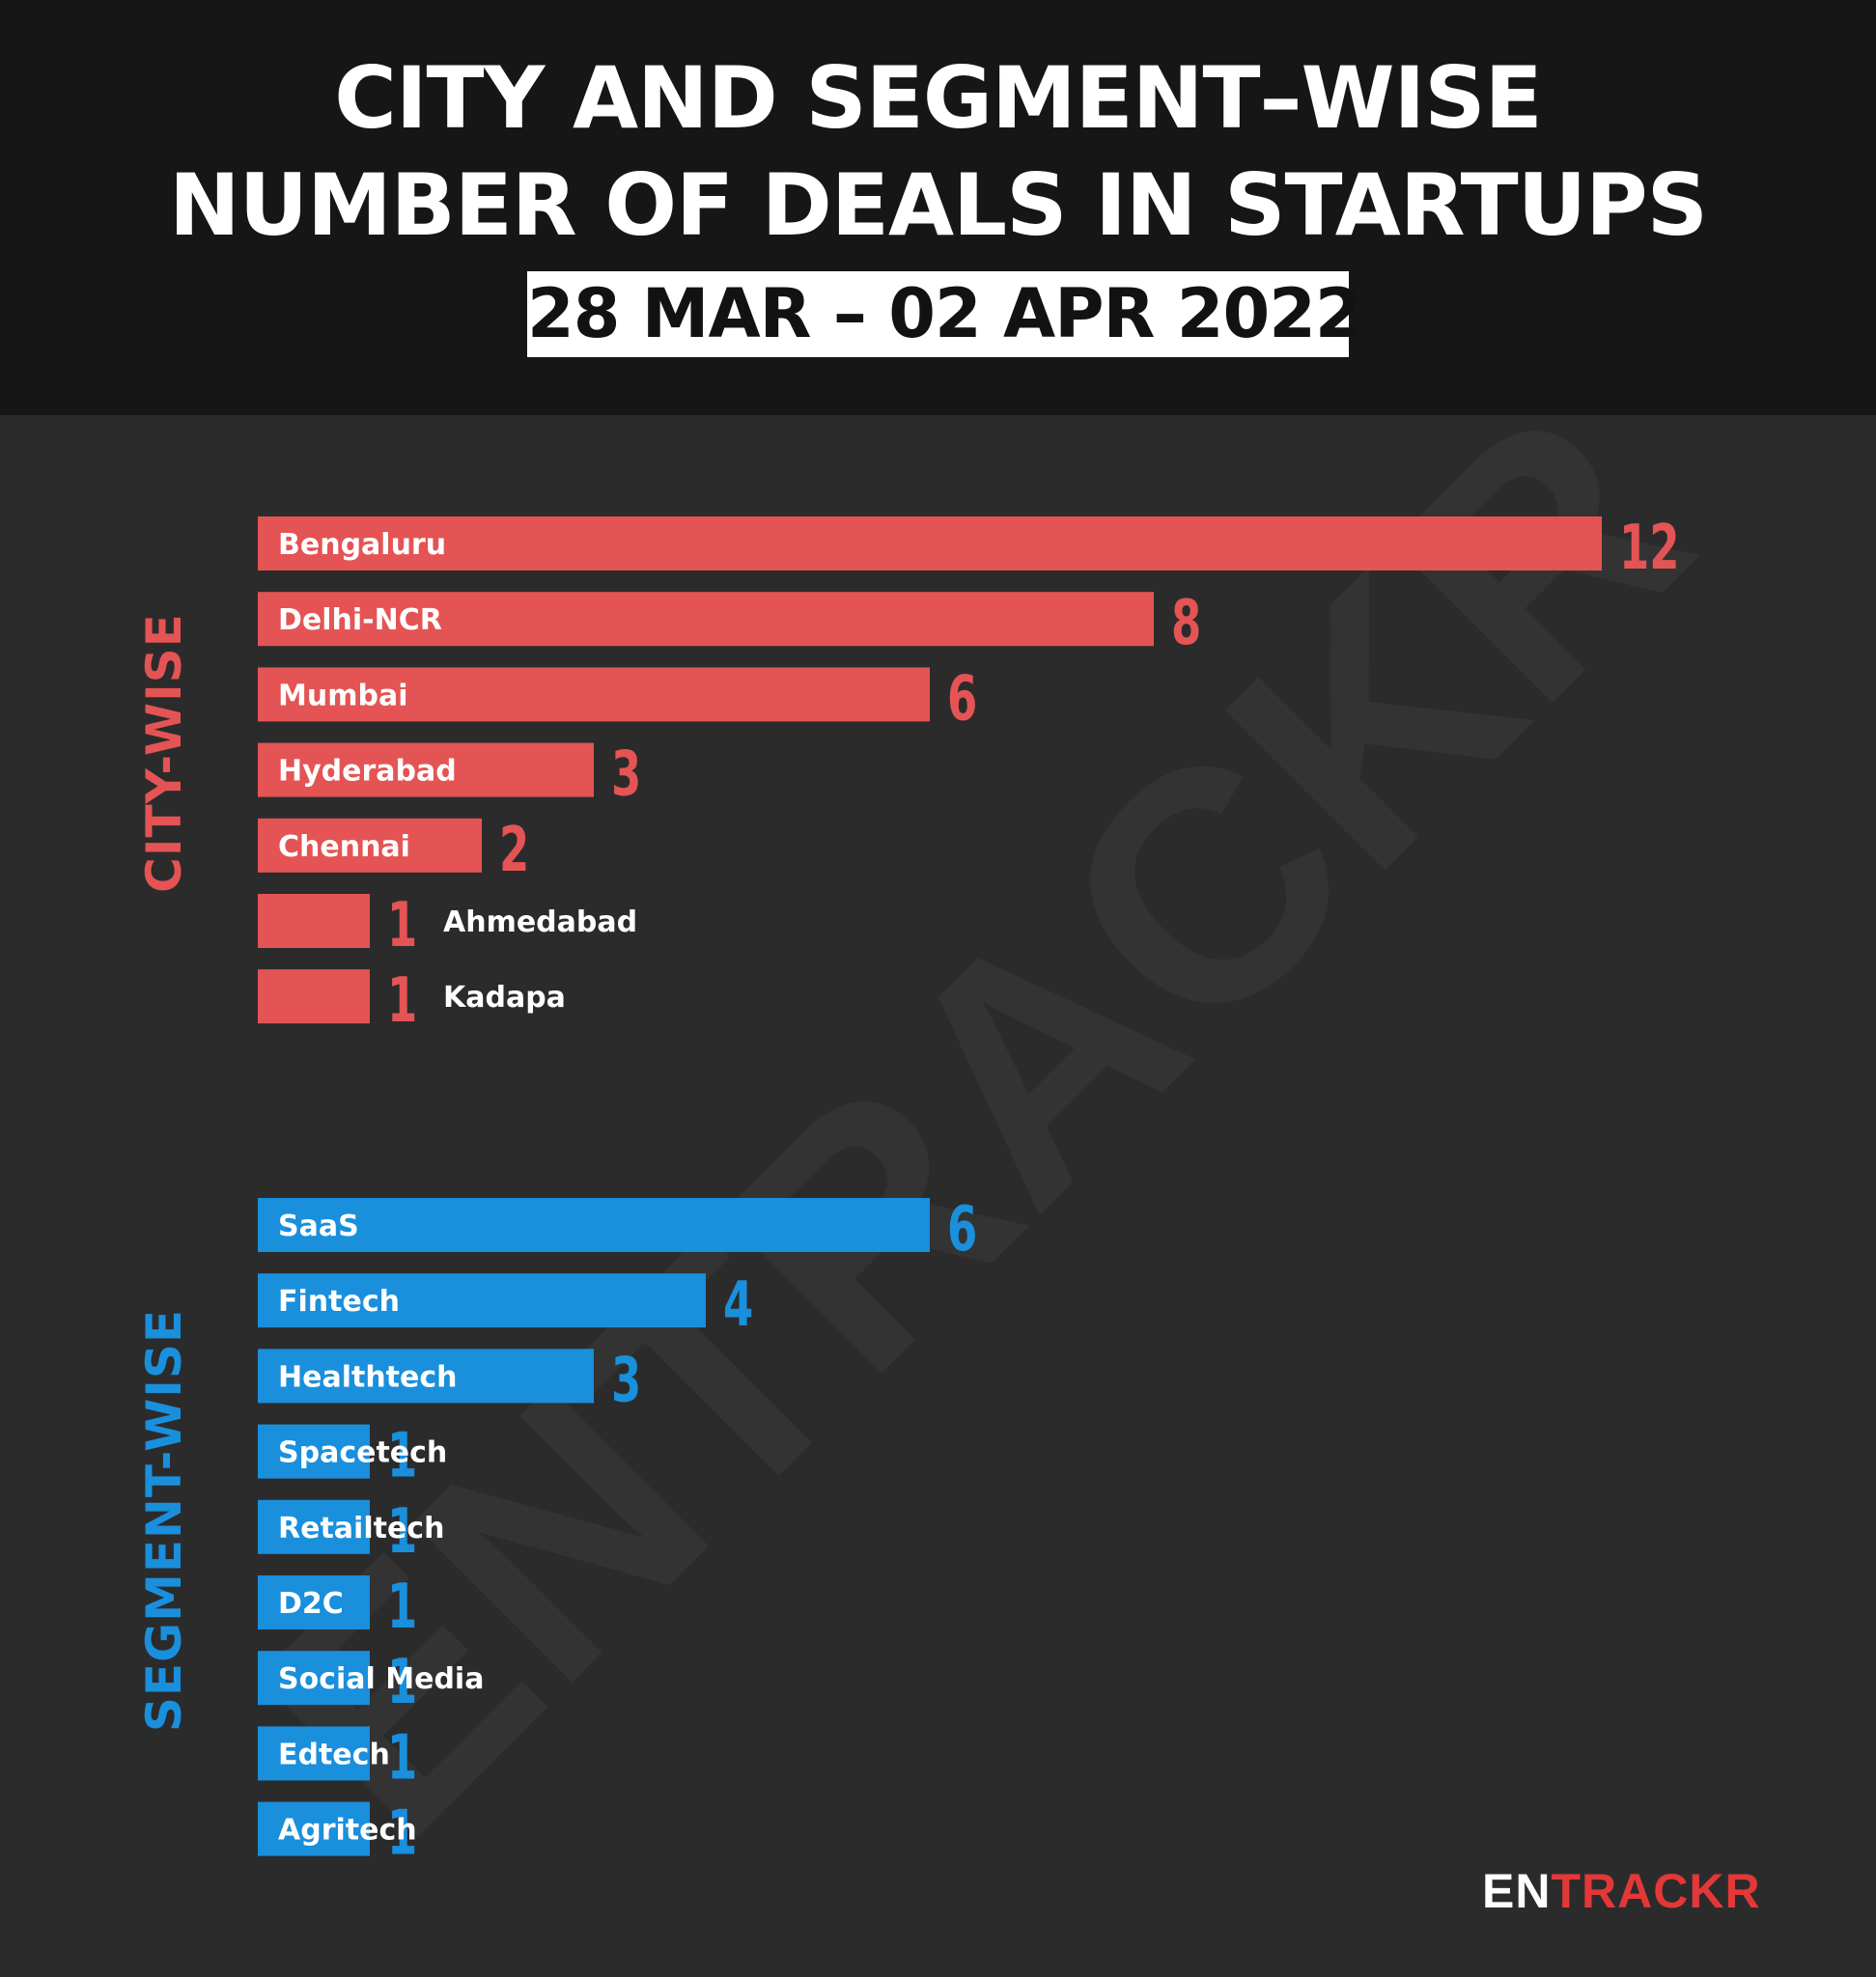  What do you see at coordinates (962, 1229) in the screenshot?
I see `value-label-segment-saas: 6` at bounding box center [962, 1229].